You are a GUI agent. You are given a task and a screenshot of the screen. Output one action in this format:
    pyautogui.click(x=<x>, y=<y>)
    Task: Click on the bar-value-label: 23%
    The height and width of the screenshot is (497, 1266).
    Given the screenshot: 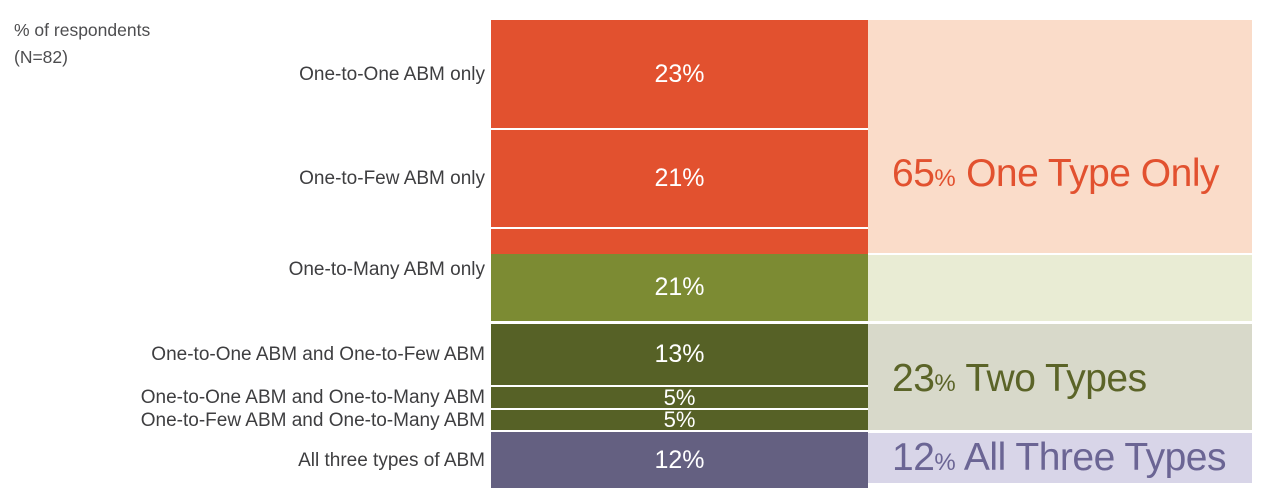 What is the action you would take?
    pyautogui.click(x=679, y=73)
    